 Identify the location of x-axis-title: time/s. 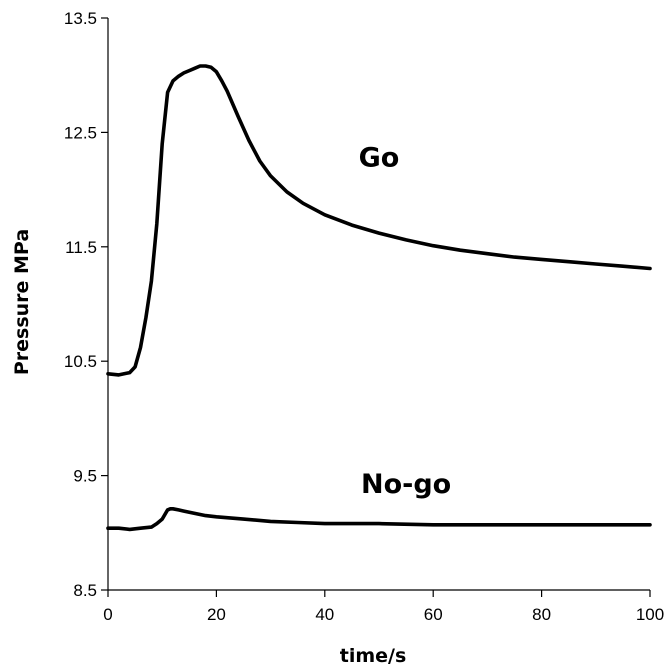
(373, 656).